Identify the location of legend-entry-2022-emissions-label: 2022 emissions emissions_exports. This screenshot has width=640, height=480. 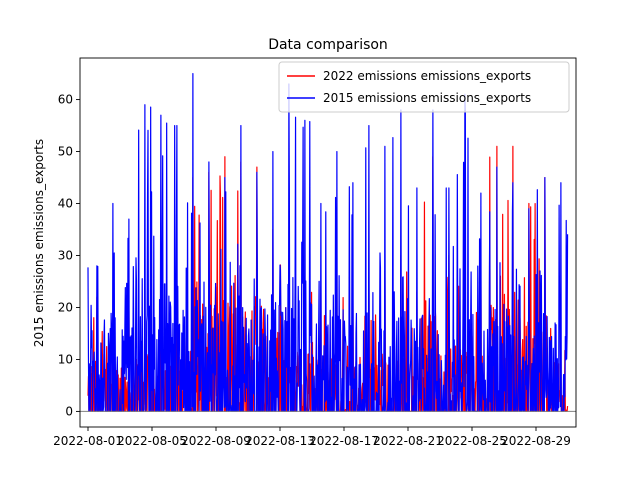
(427, 76).